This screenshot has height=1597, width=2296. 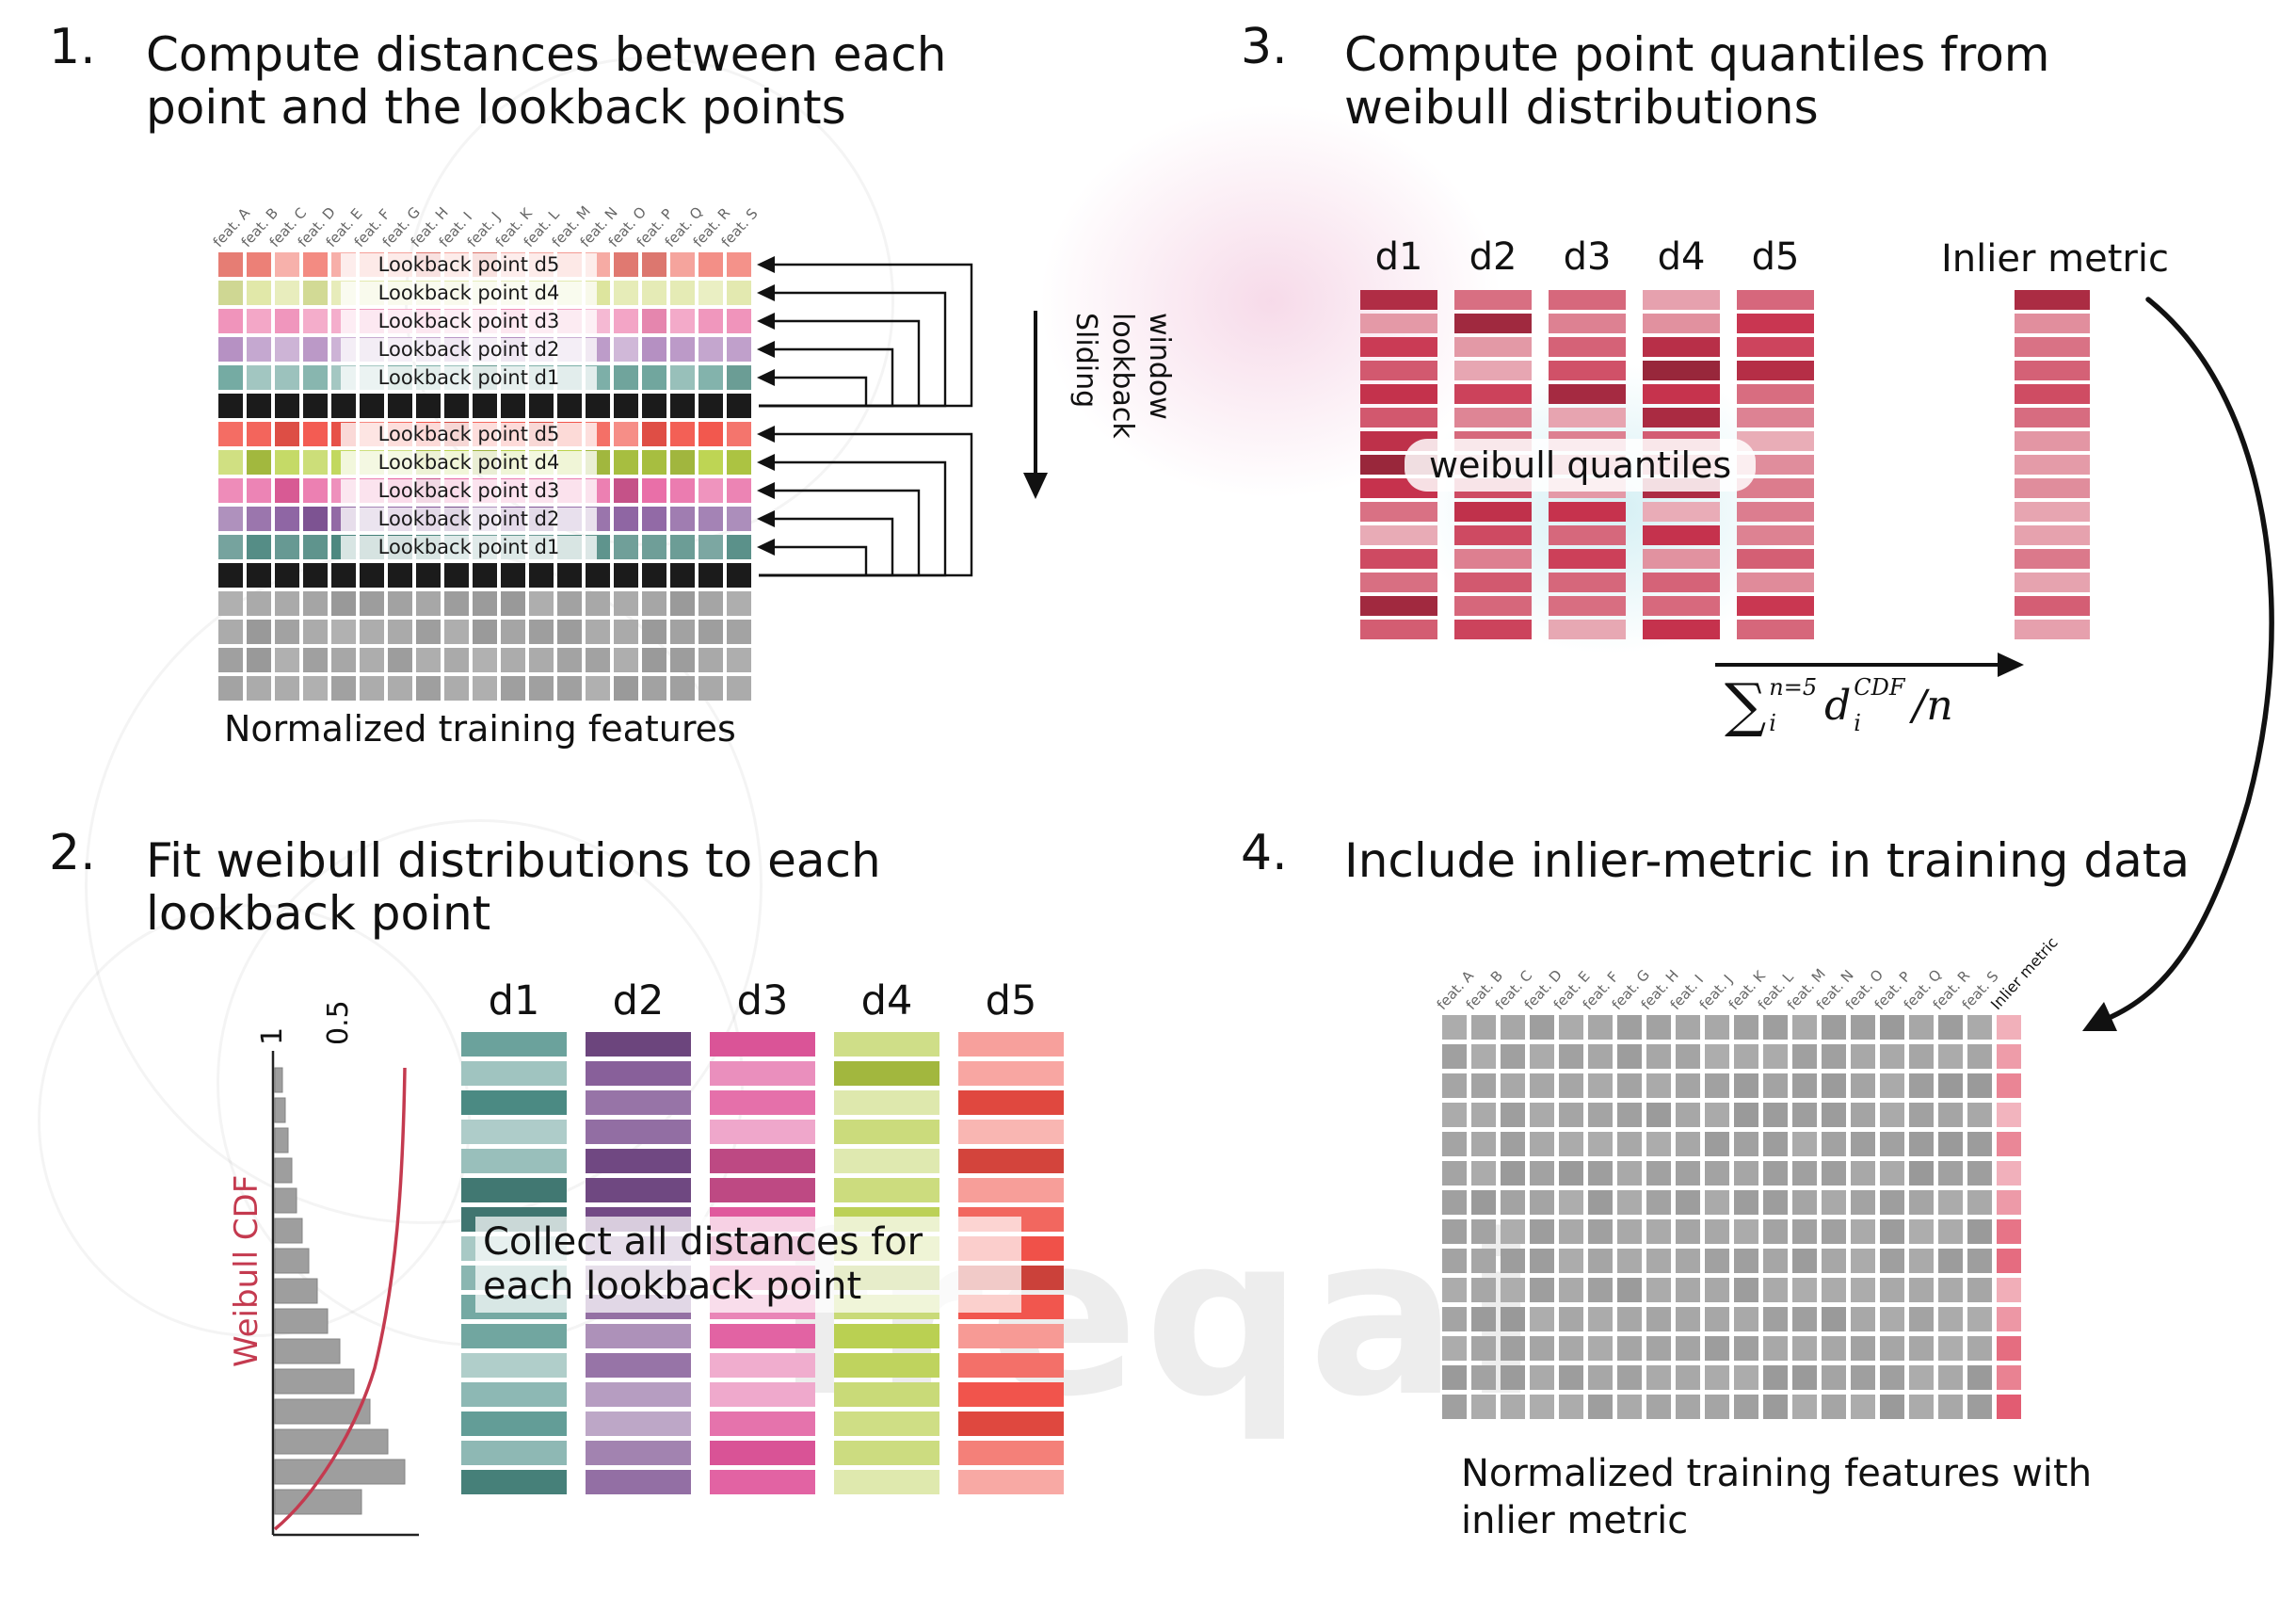 I want to click on sum-symbol: ∑, so click(x=1746, y=704).